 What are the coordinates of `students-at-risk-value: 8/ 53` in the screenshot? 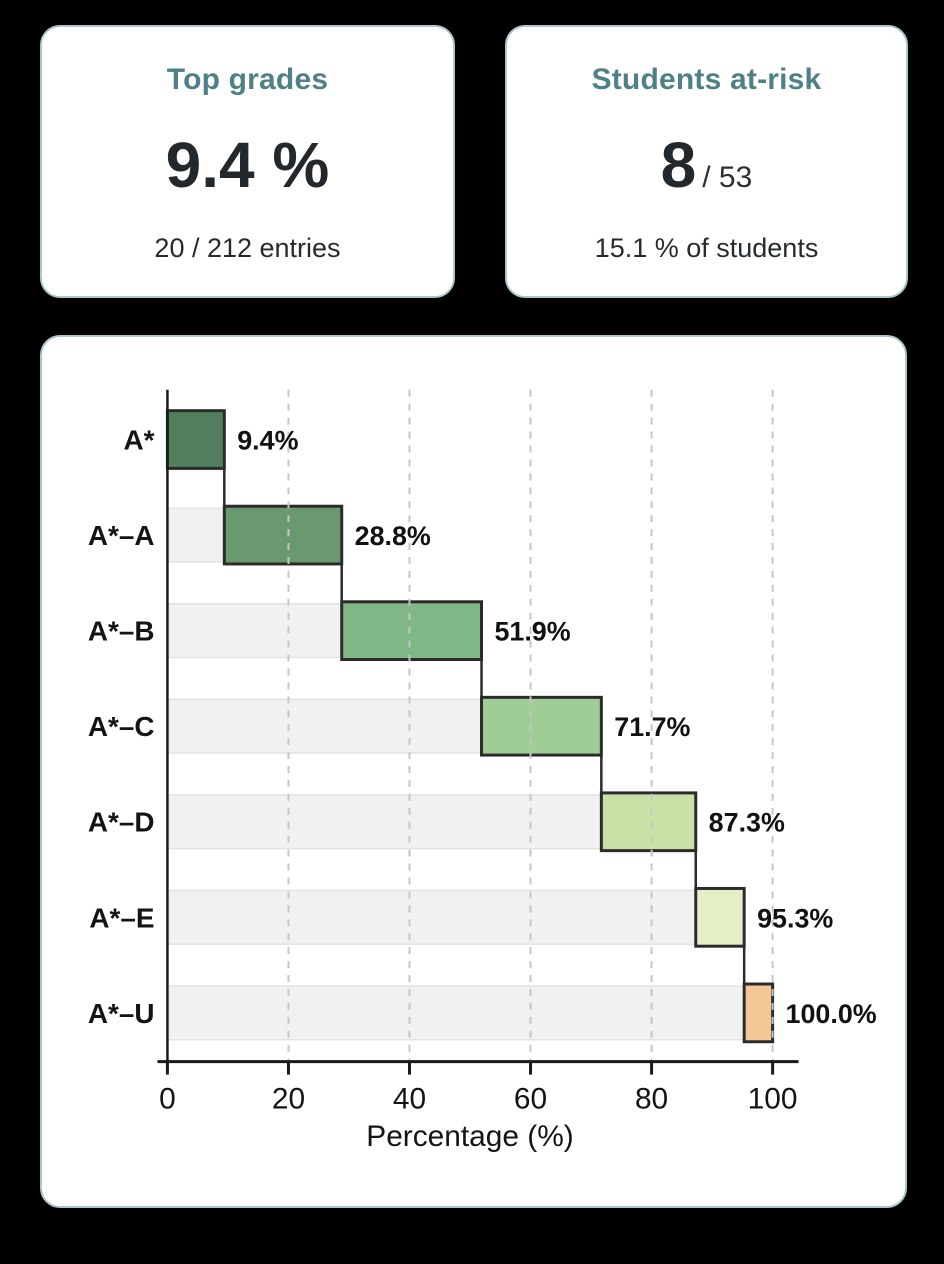 It's located at (707, 165).